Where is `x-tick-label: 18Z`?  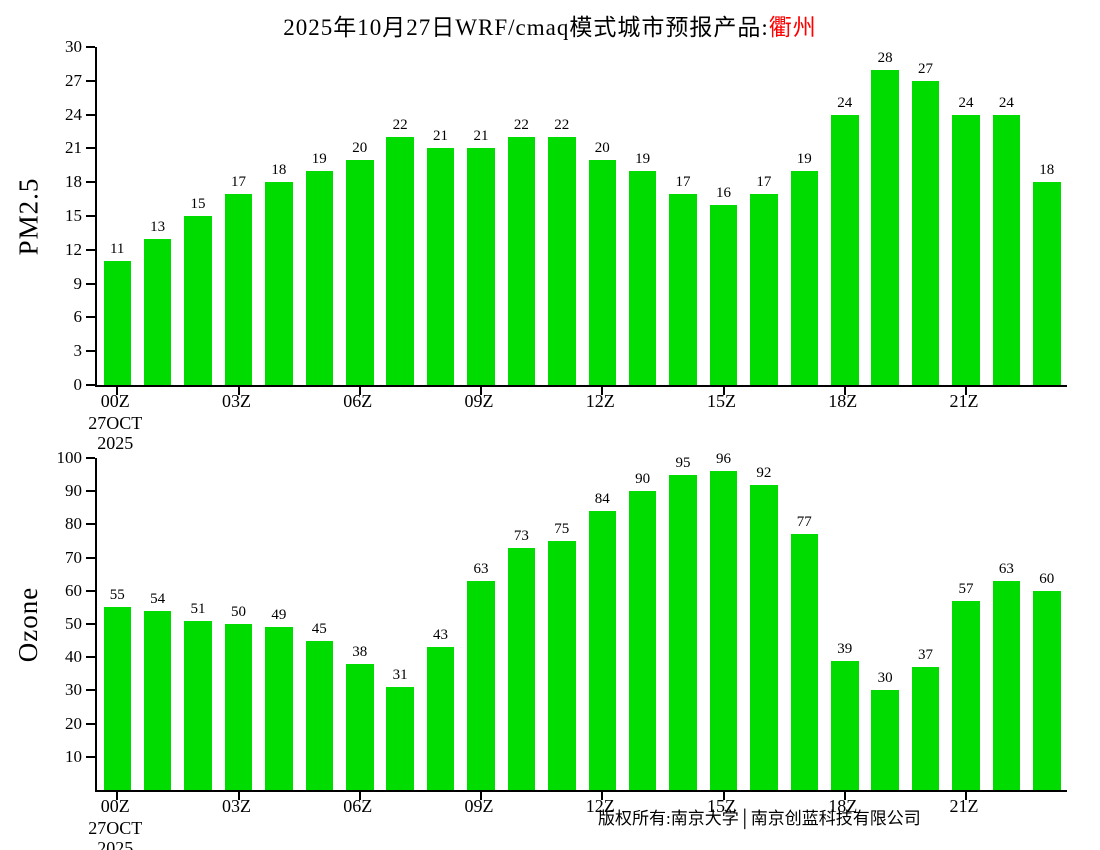
x-tick-label: 18Z is located at coordinates (843, 401).